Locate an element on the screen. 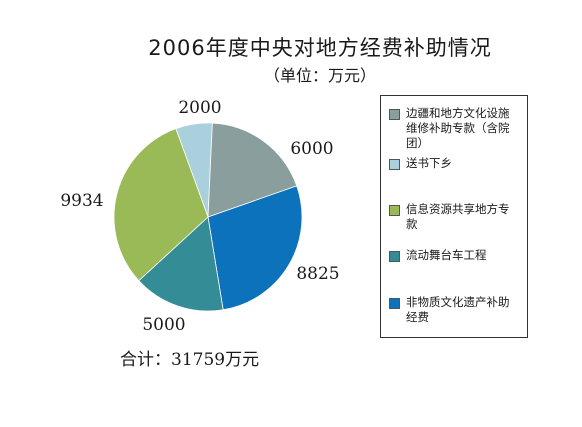 Image resolution: width=582 pixels, height=427 pixels. legend-label: 流动舞台车工程 is located at coordinates (446, 255).